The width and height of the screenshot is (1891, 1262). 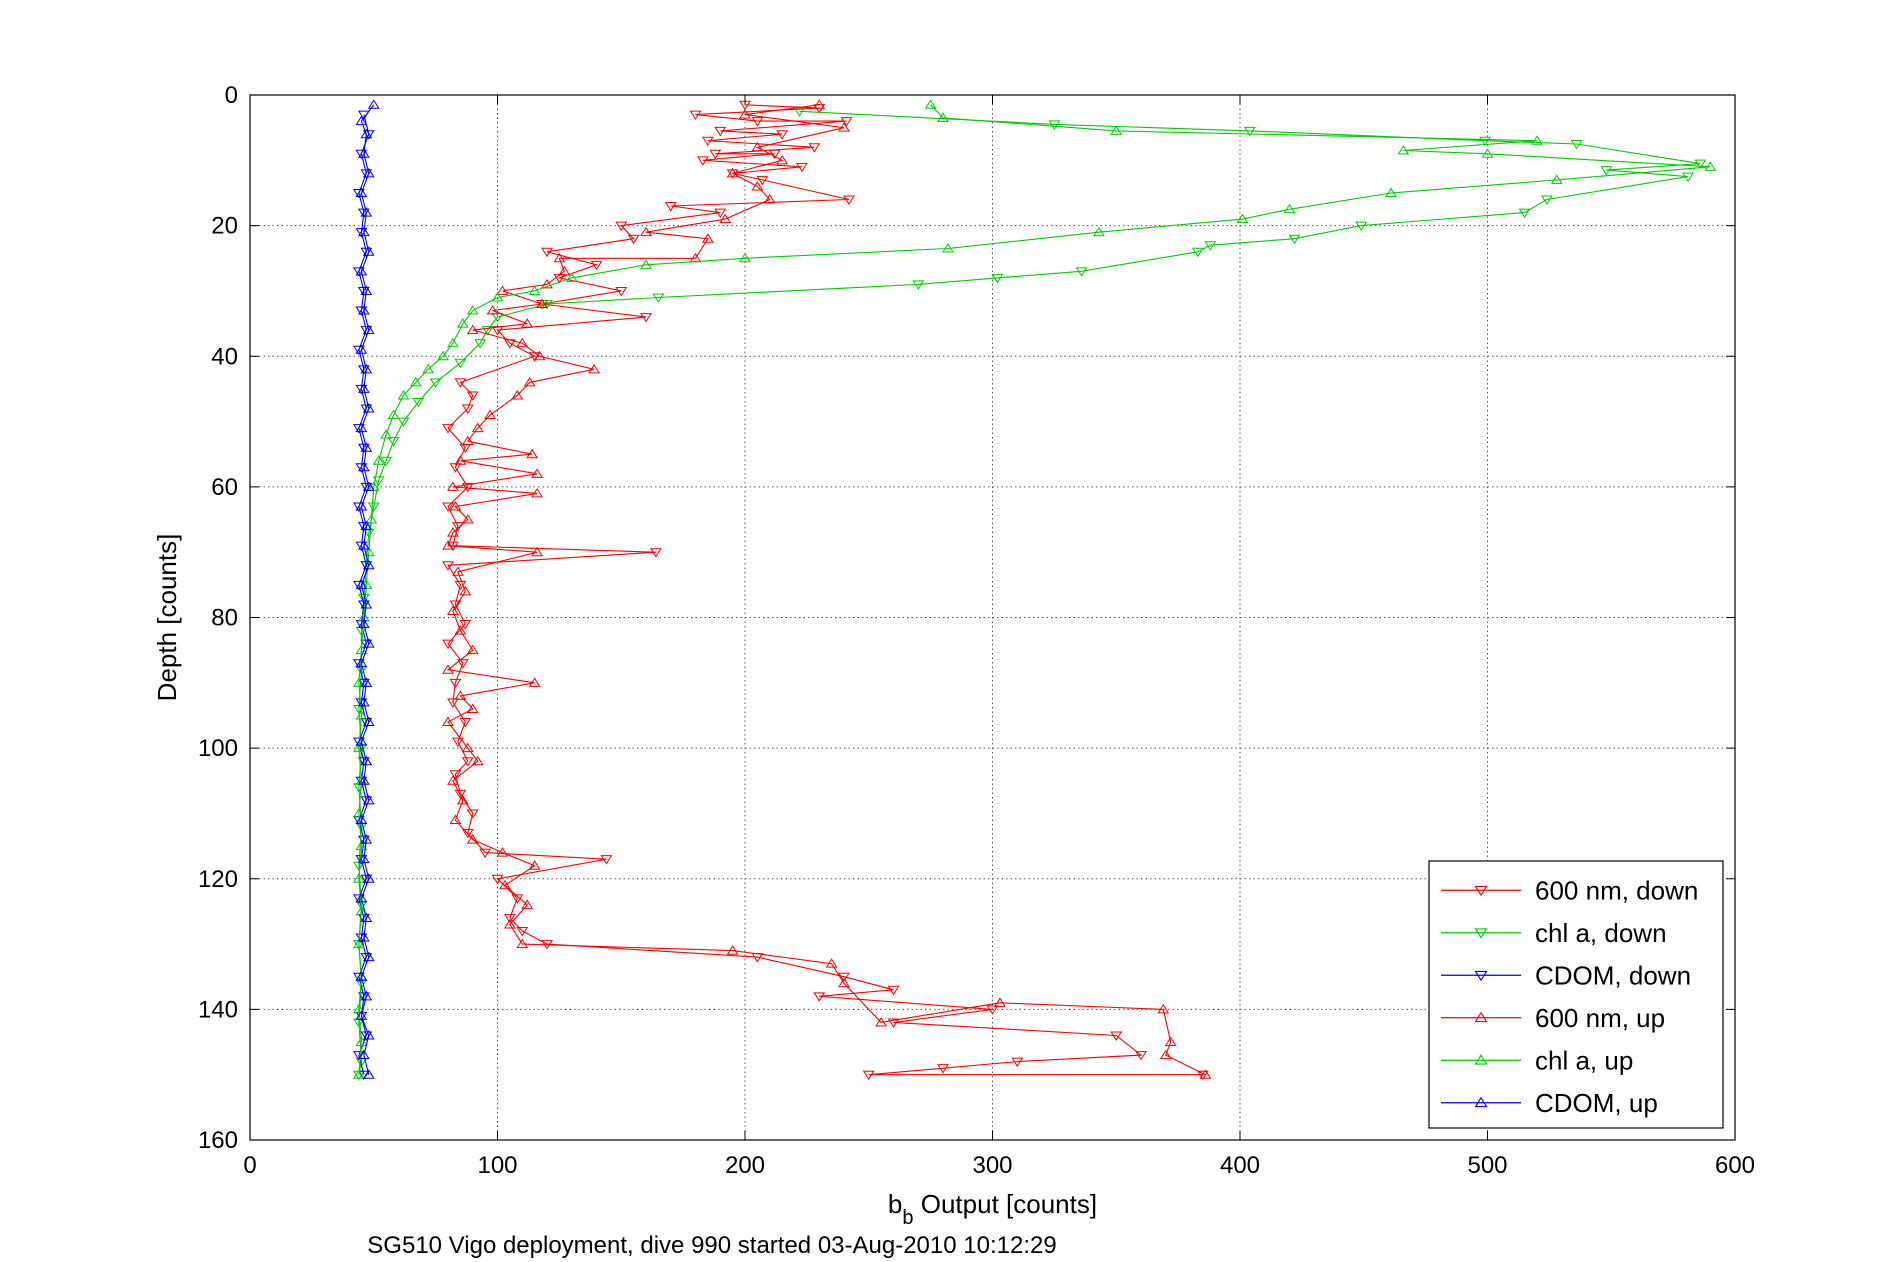 I want to click on legend-item-600-nm-down: 600 nm, down, so click(x=1569, y=890).